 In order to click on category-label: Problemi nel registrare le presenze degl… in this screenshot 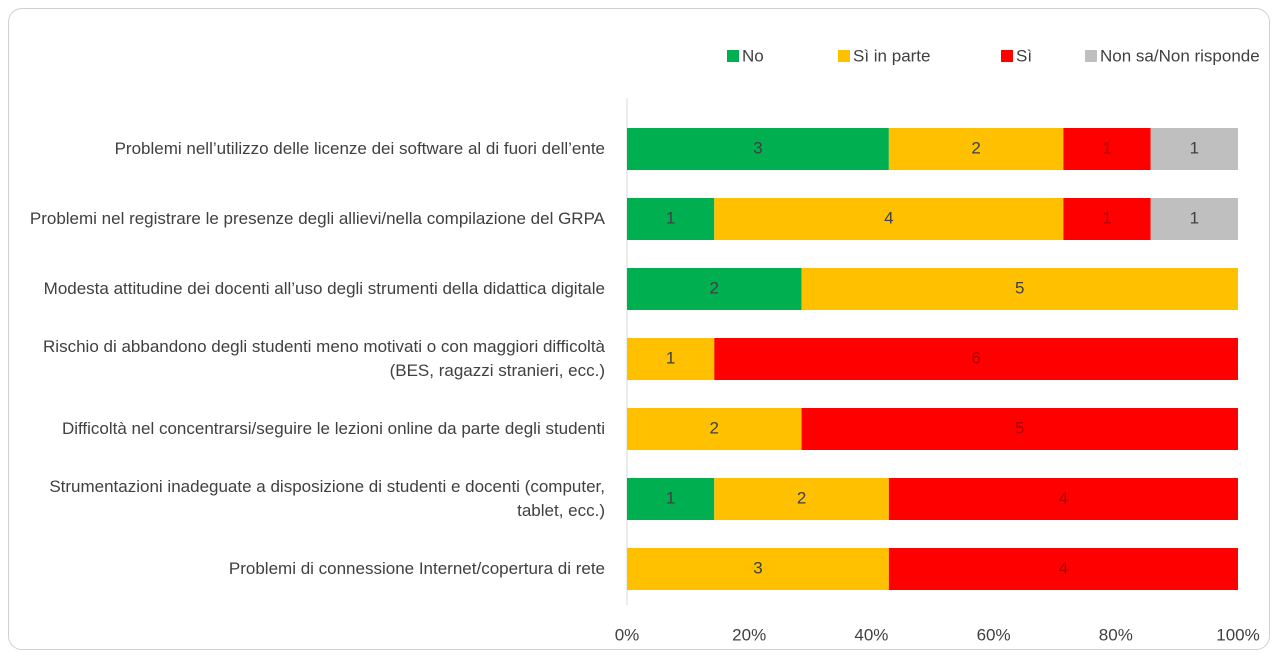, I will do `click(317, 218)`.